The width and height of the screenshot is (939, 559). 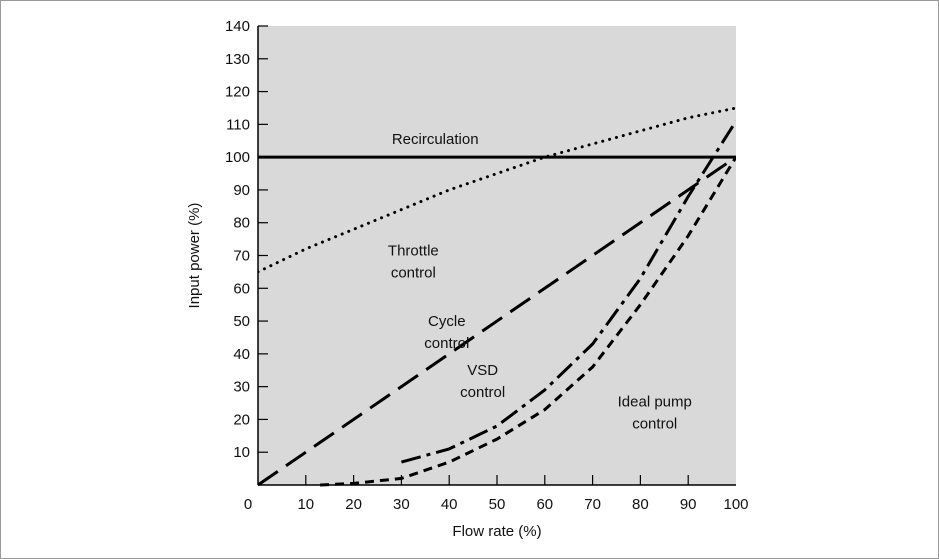 I want to click on y-tick-label: 140, so click(x=237, y=26).